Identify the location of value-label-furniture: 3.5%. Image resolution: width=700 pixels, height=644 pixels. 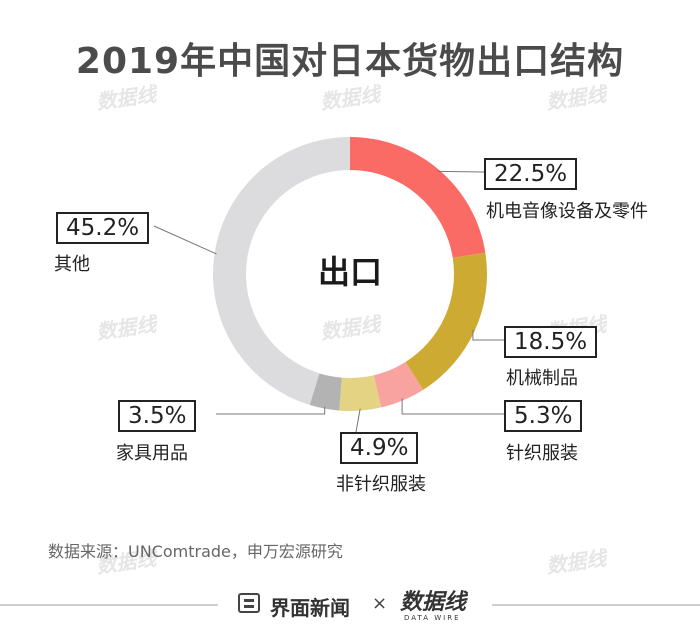
(157, 416).